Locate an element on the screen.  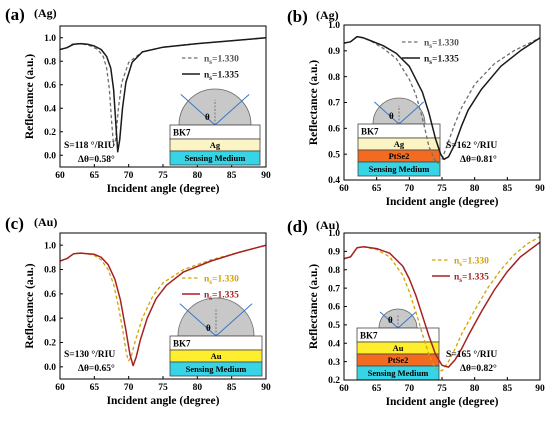
layer-label: PtSe2 is located at coordinates (398, 360).